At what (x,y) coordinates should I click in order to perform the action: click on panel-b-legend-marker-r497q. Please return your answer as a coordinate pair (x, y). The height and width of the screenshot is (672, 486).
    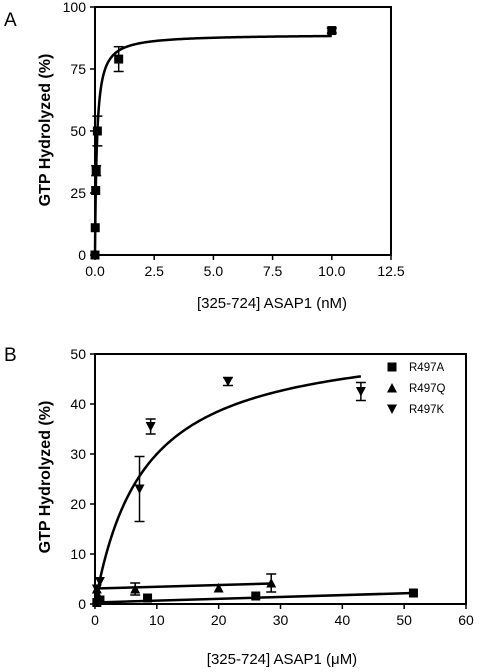
    Looking at the image, I should click on (392, 388).